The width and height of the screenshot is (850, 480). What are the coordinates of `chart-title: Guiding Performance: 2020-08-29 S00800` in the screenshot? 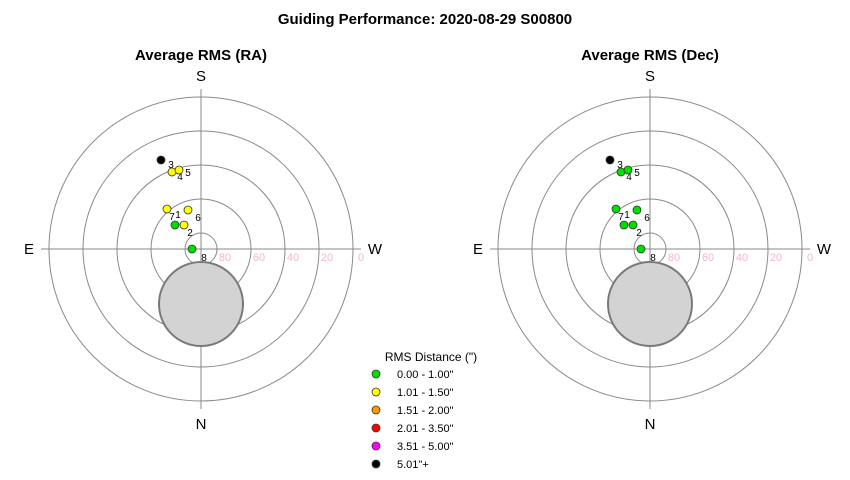 It's located at (425, 19).